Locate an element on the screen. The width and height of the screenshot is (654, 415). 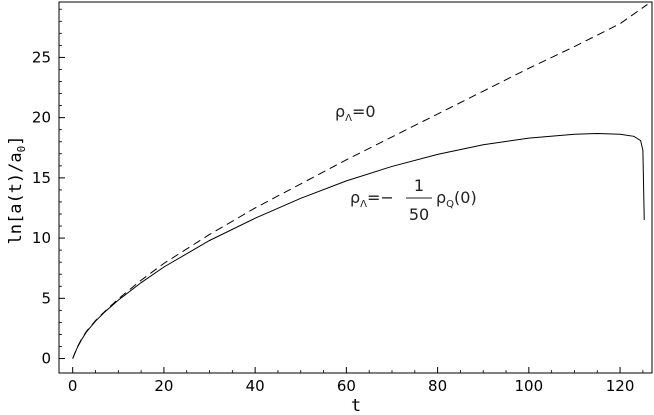
annotation-1-sub: Λ is located at coordinates (348, 118).